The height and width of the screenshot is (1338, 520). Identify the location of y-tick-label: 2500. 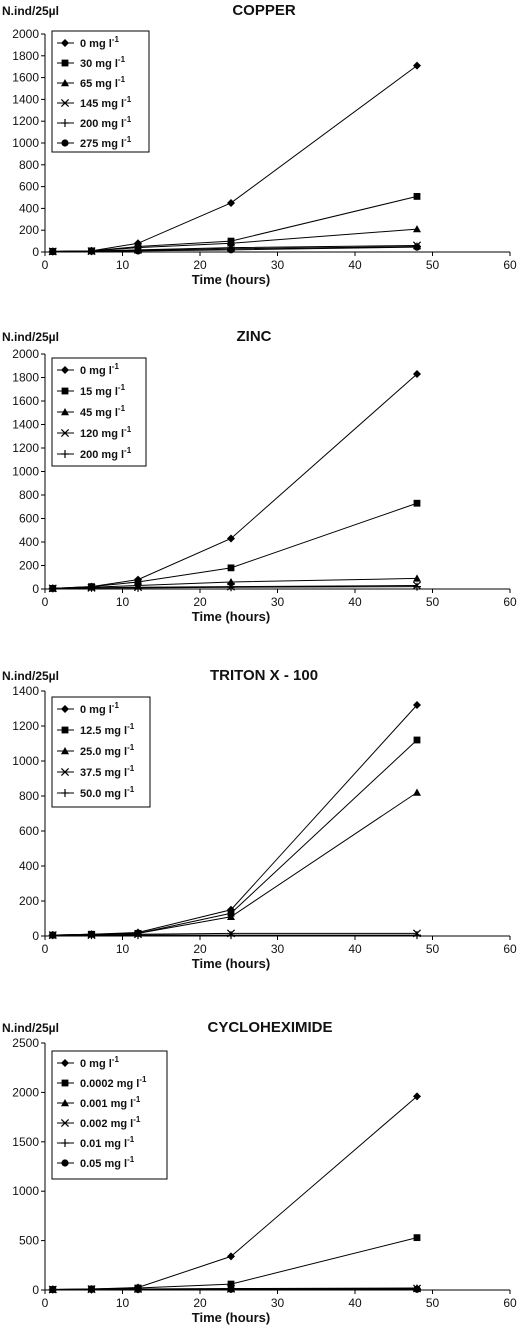
(25, 1043).